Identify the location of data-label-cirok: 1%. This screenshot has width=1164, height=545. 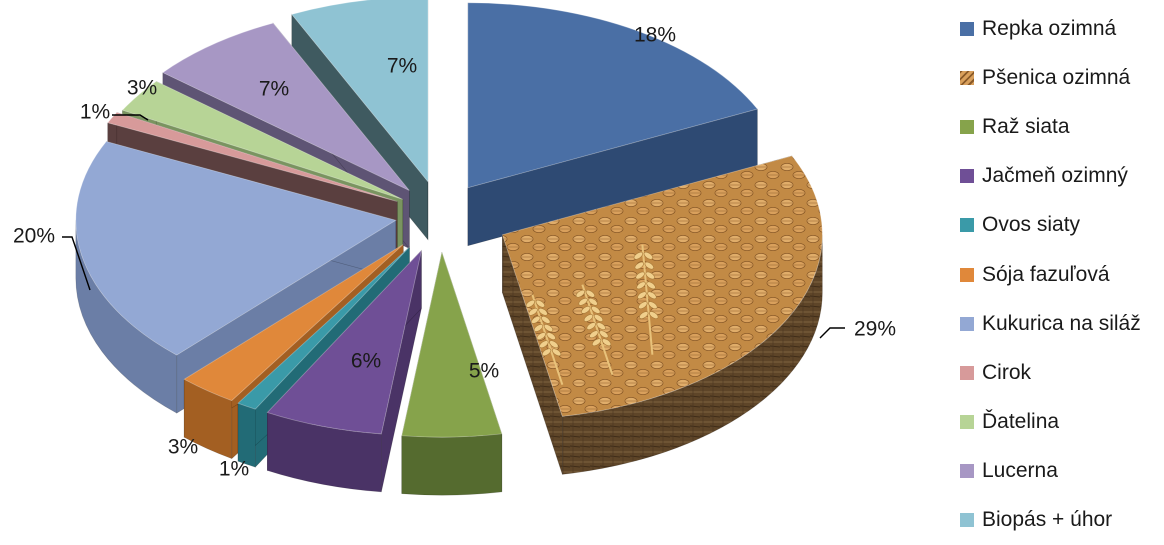
(95, 112).